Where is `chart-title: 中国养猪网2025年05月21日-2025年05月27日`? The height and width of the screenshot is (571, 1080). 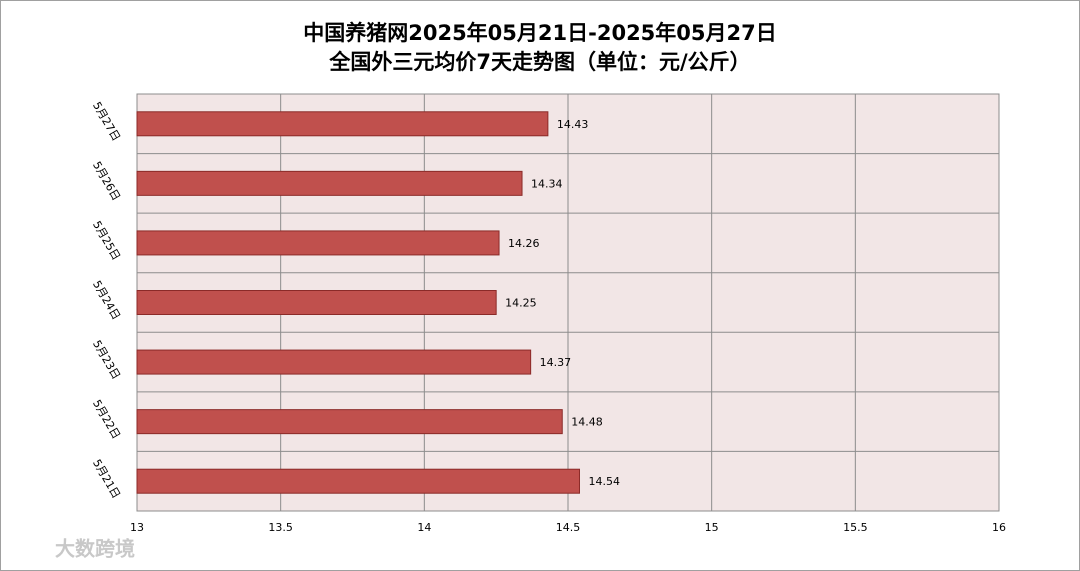 chart-title: 中国养猪网2025年05月21日-2025年05月27日 is located at coordinates (540, 33).